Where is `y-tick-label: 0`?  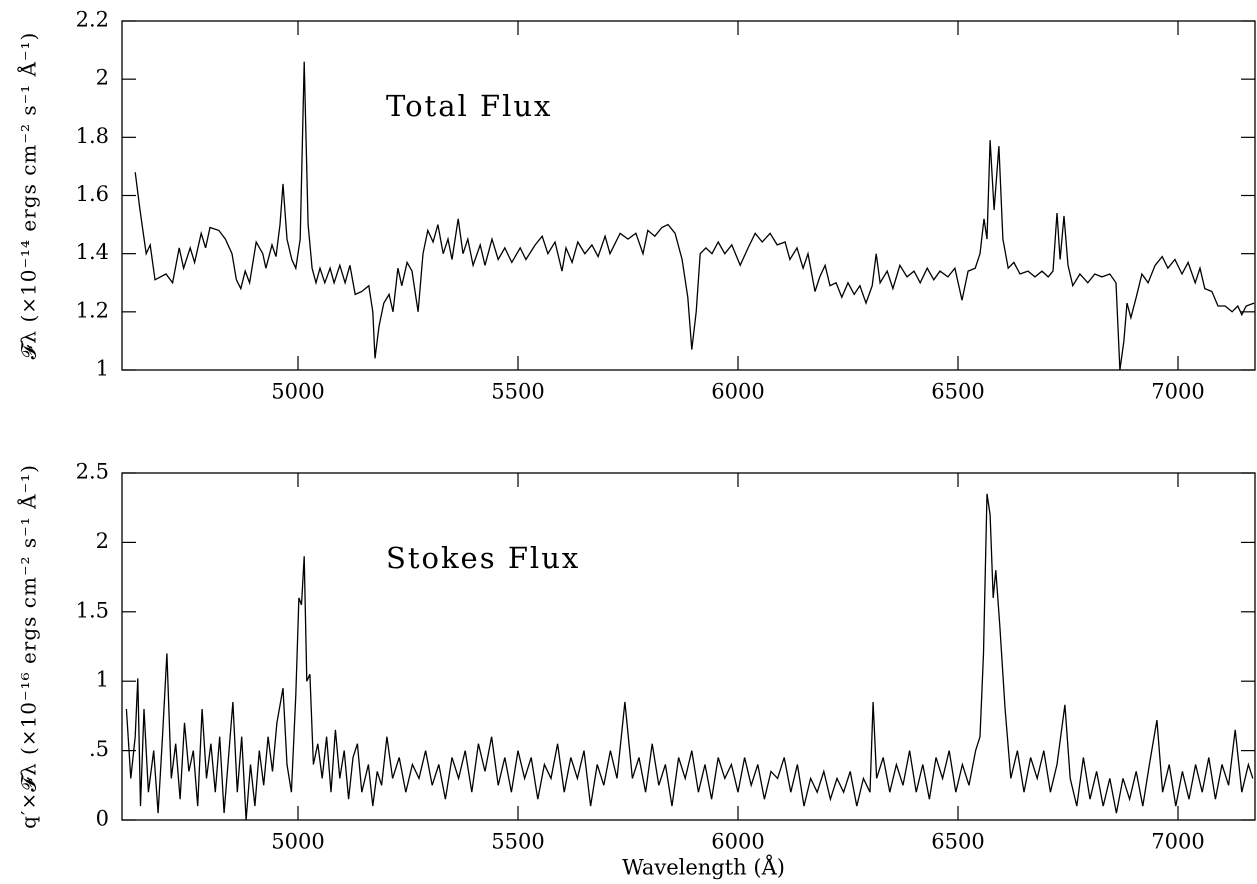 y-tick-label: 0 is located at coordinates (102, 819).